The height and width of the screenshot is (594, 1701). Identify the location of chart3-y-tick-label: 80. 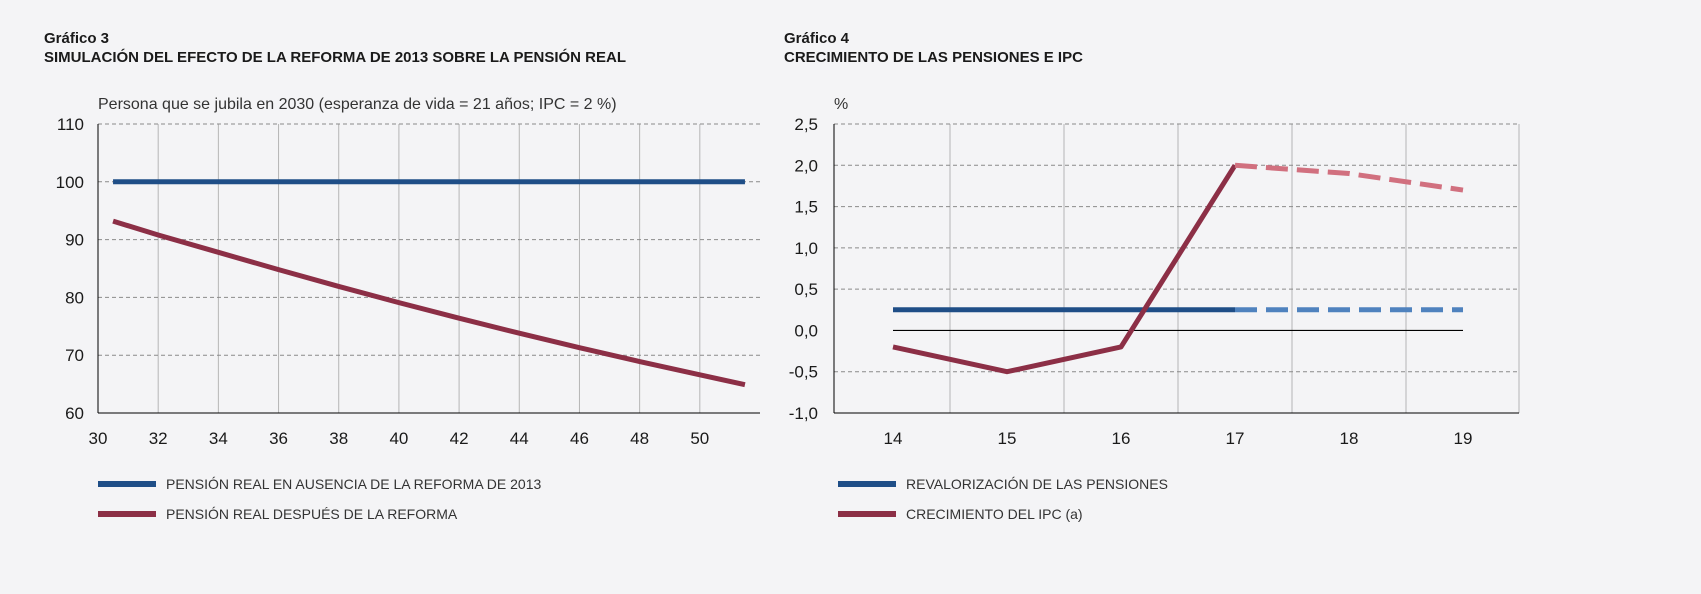
(74, 297).